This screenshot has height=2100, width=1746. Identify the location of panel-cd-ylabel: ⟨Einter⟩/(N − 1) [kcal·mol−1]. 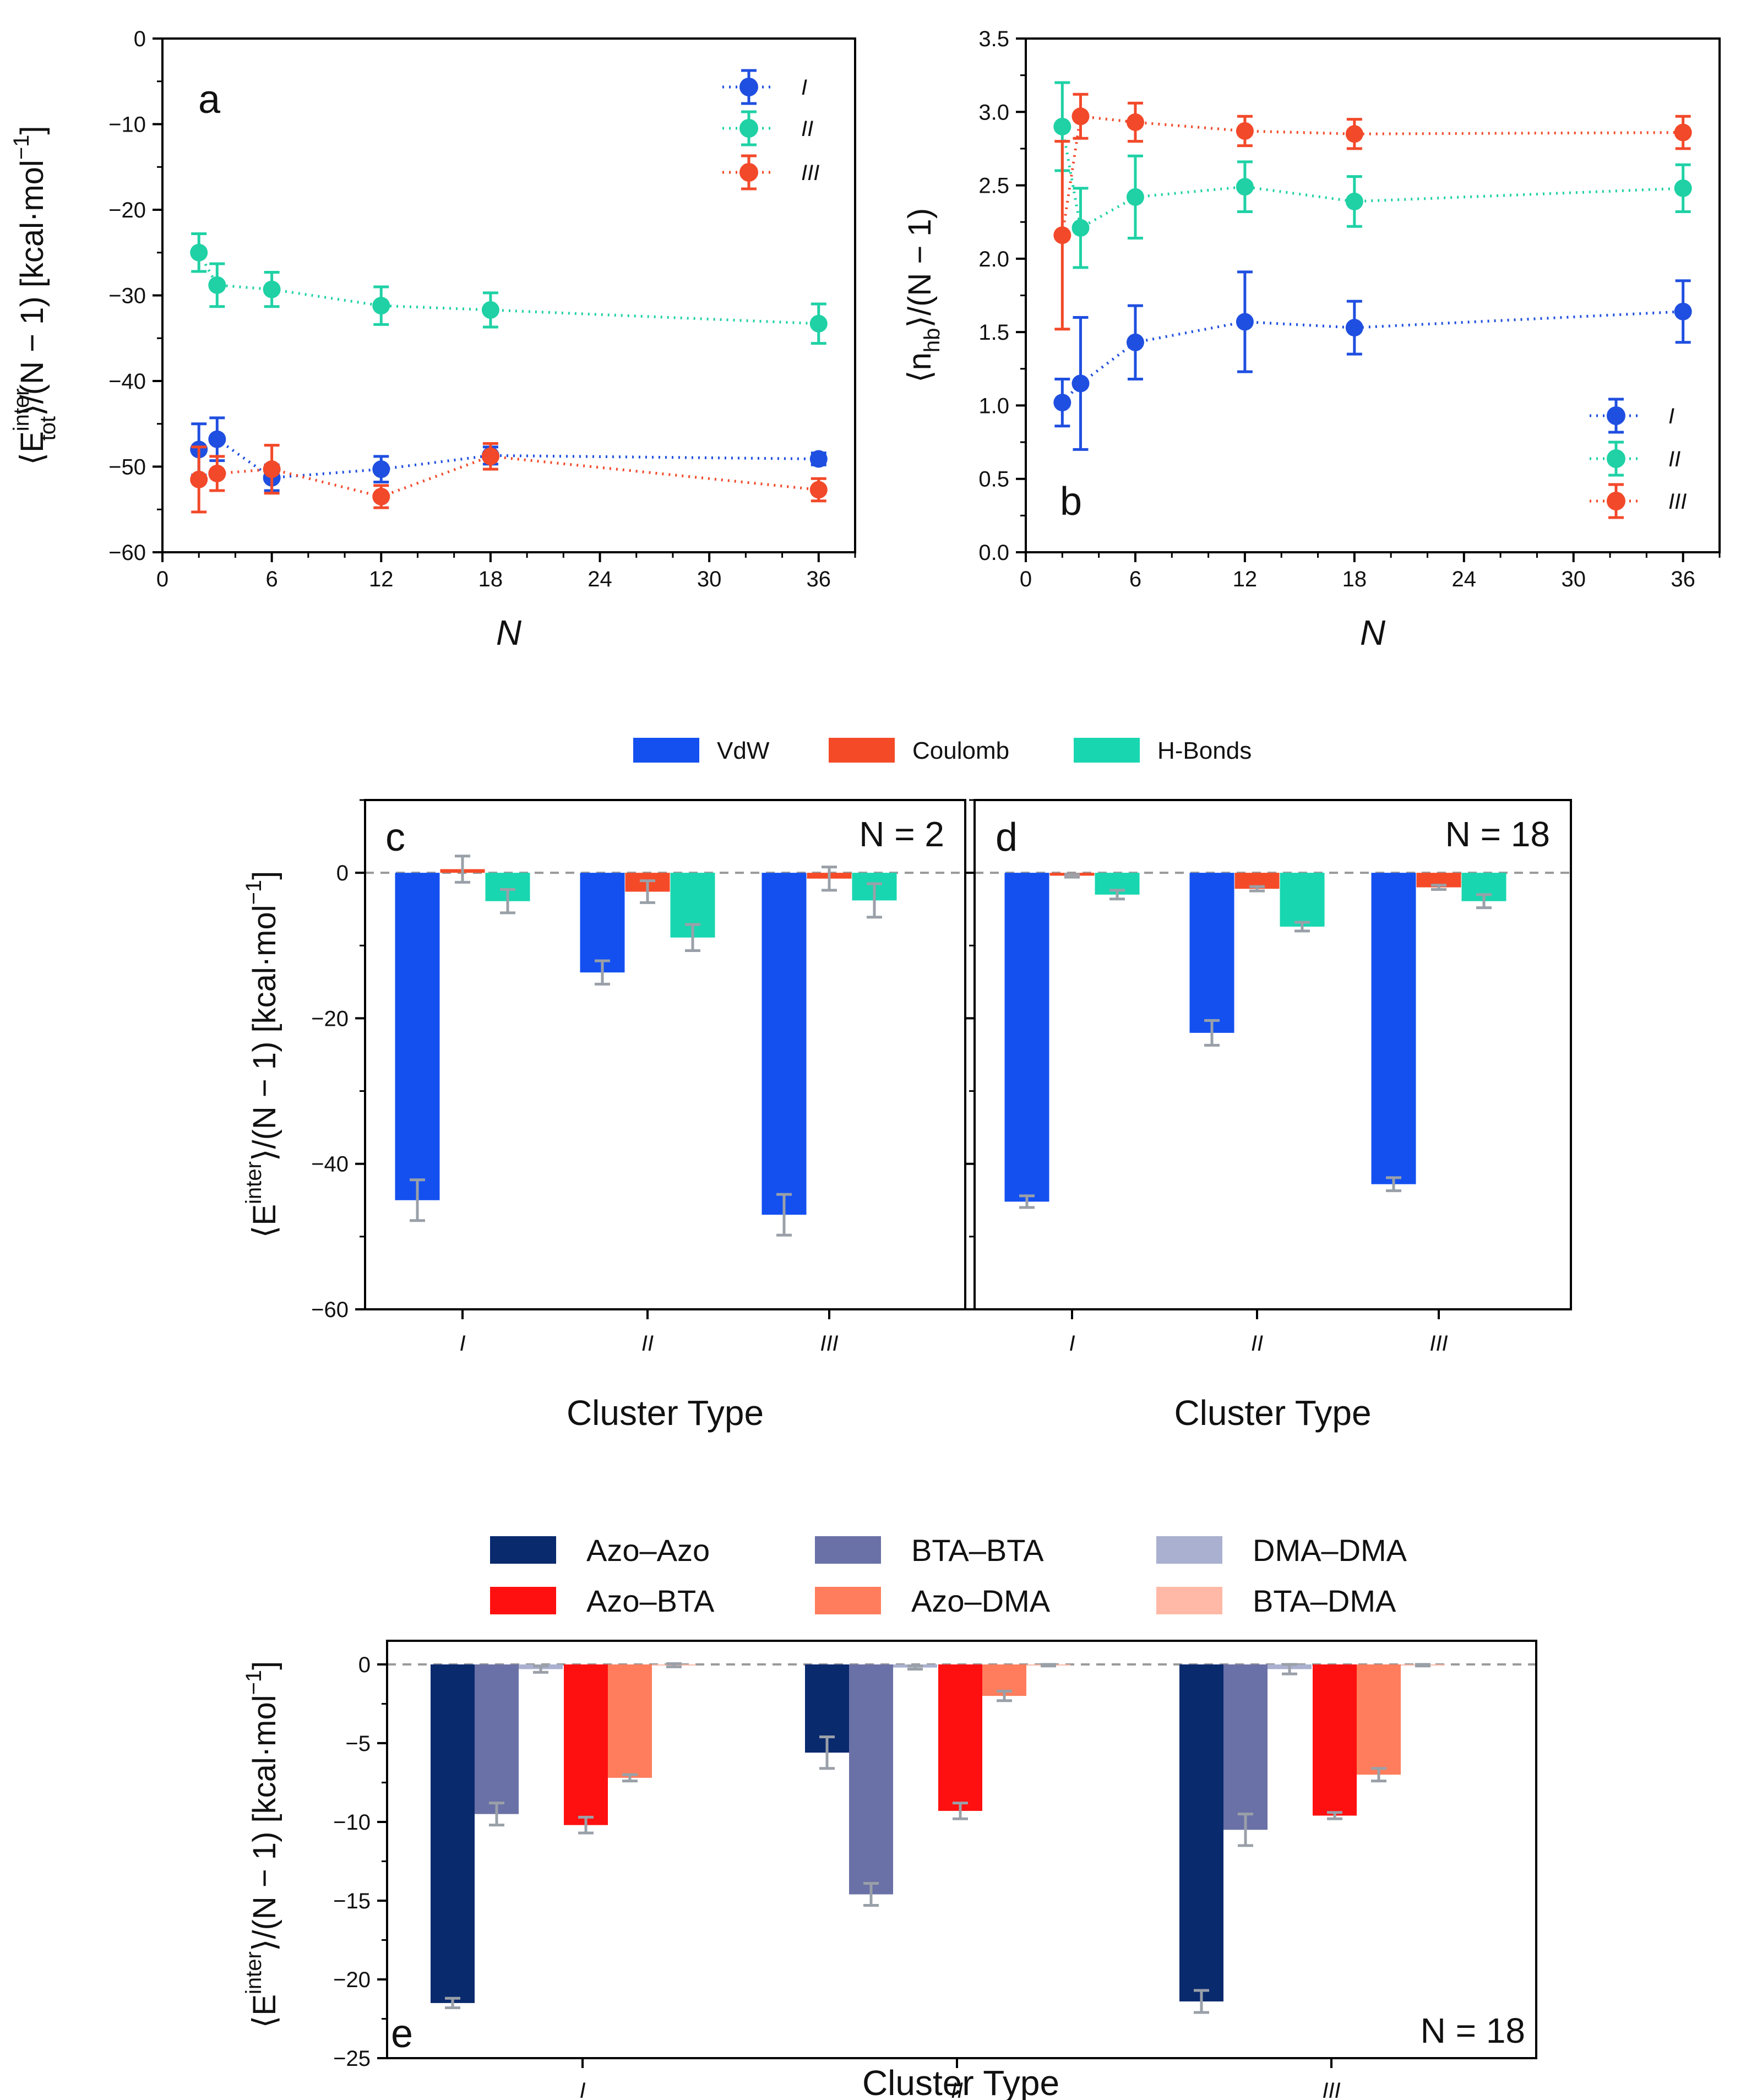
(262, 1054).